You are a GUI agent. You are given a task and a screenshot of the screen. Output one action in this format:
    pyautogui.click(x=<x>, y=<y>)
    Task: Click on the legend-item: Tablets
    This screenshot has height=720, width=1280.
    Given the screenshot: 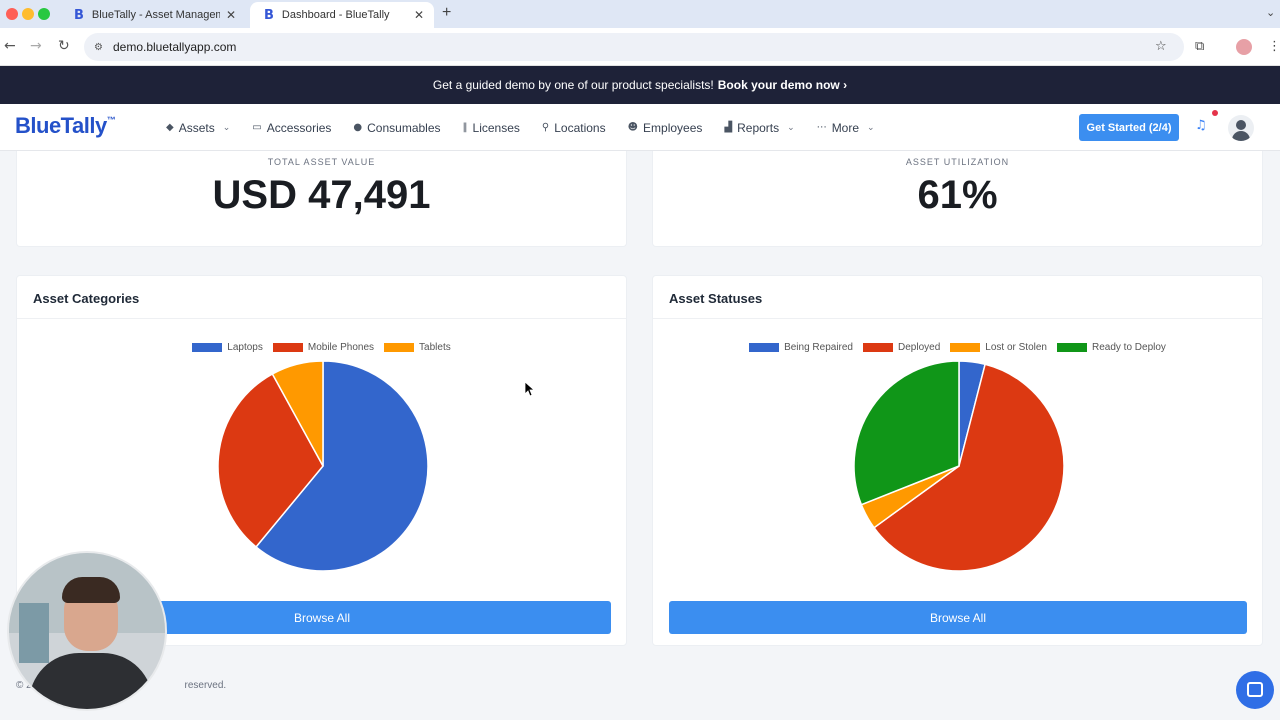 What is the action you would take?
    pyautogui.click(x=417, y=347)
    